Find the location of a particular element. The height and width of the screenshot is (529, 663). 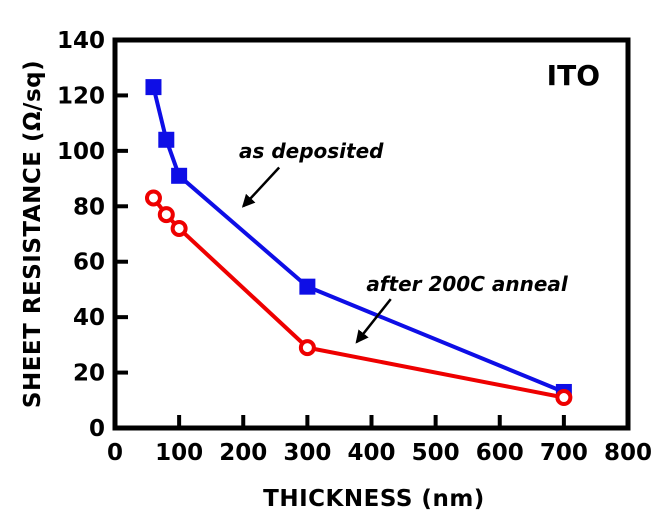

x-axis-title: THICKNESS (nm) is located at coordinates (374, 499).